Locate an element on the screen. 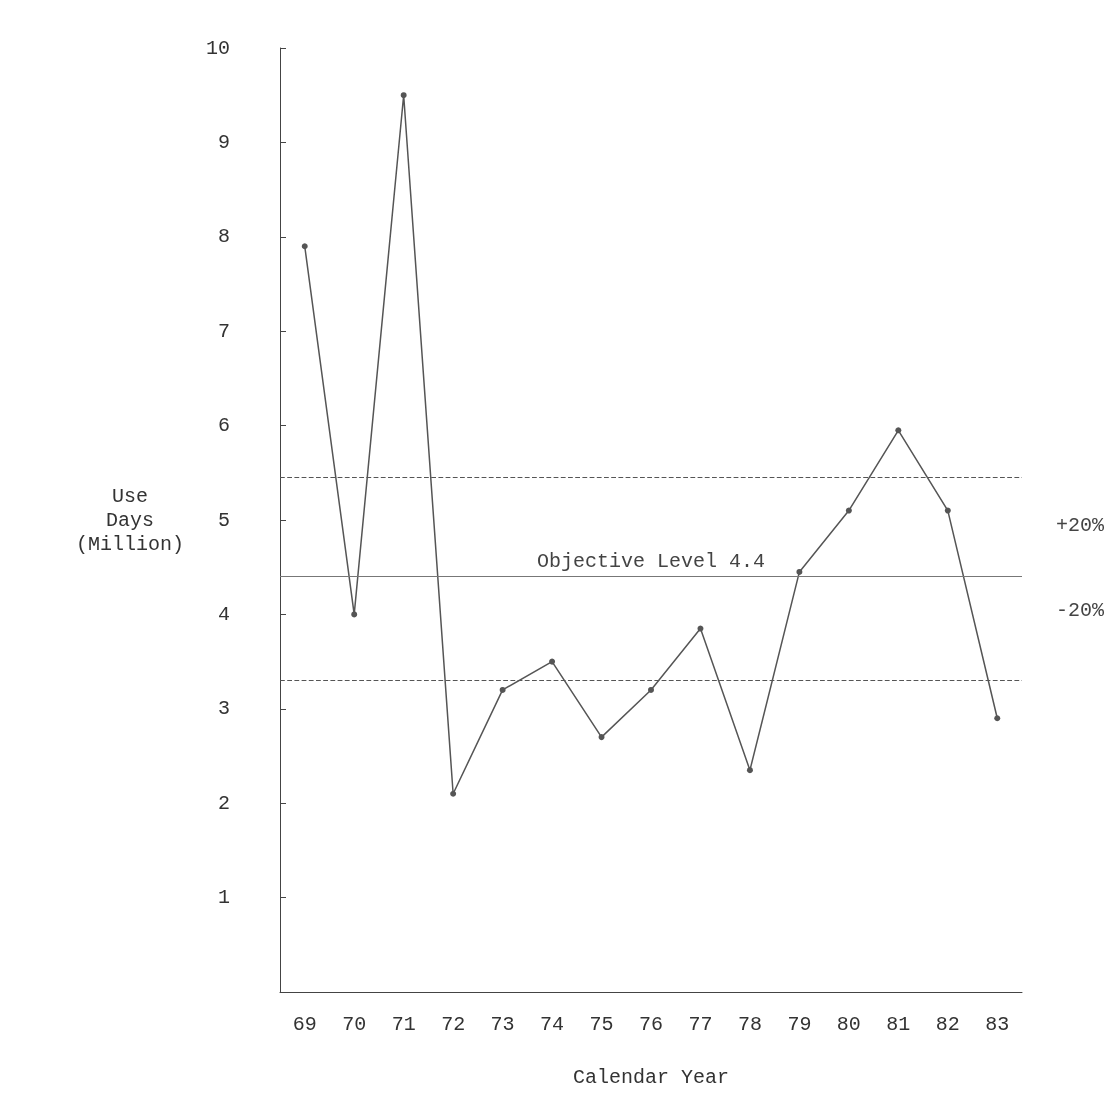 The image size is (1112, 1107). y-tick-label: 4 is located at coordinates (223, 614).